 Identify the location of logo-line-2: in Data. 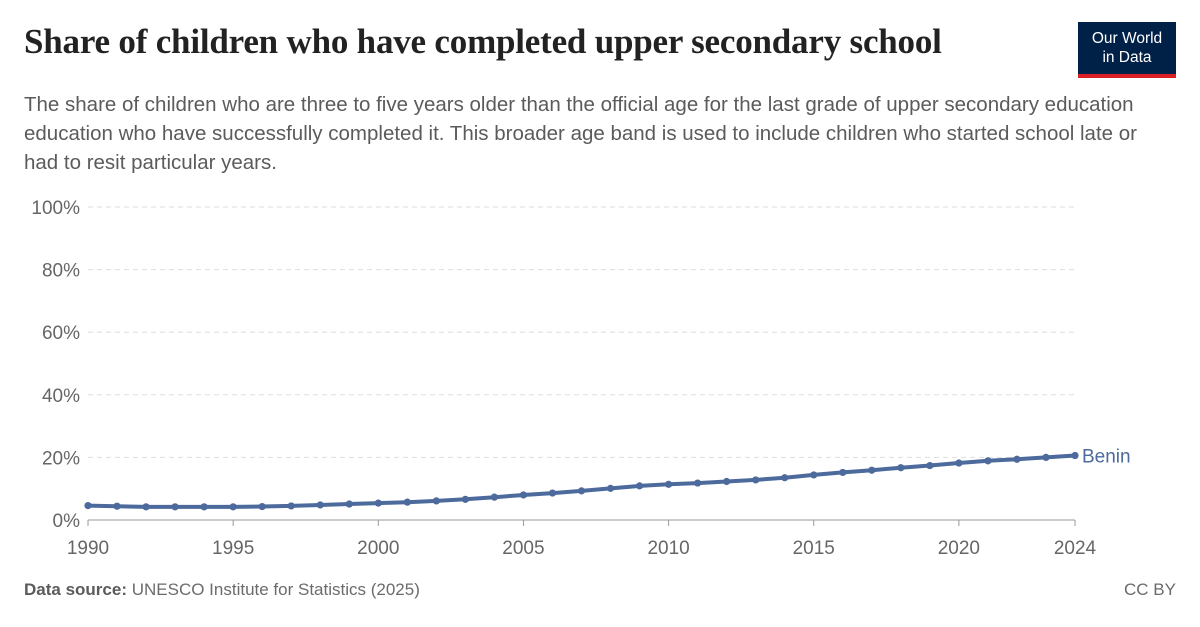
(1127, 57).